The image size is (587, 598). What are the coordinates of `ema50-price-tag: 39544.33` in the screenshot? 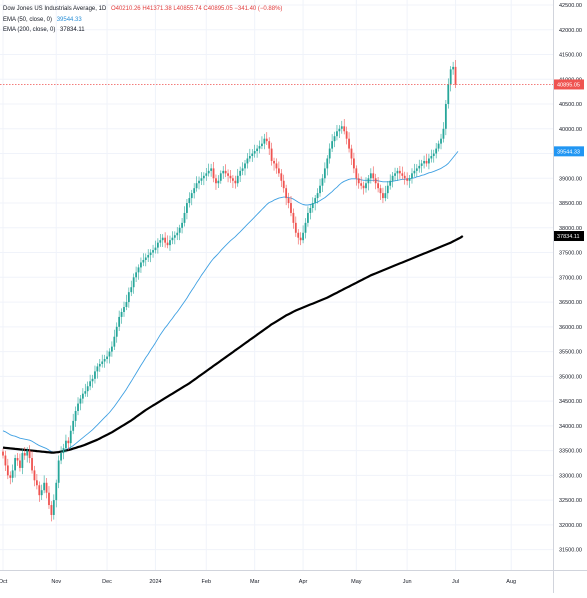 It's located at (569, 151).